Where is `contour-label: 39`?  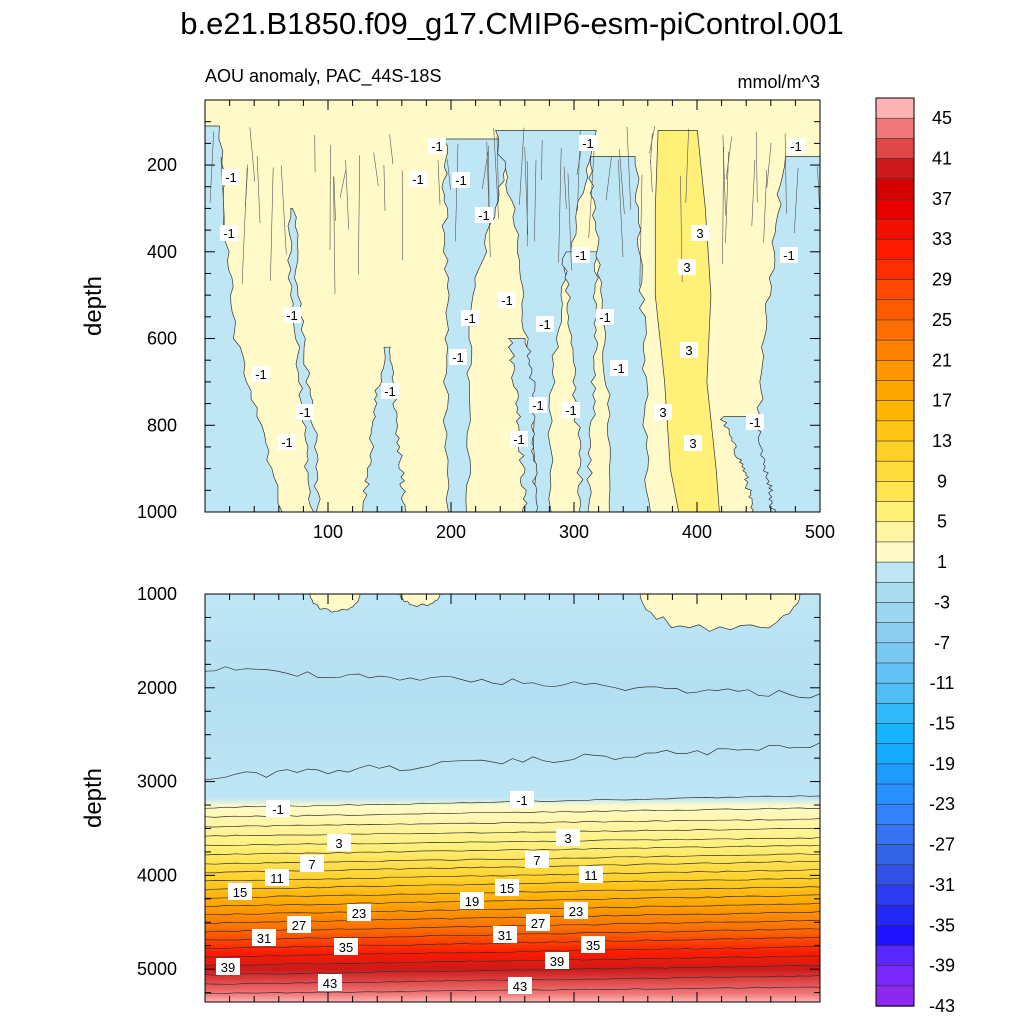
contour-label: 39 is located at coordinates (557, 960).